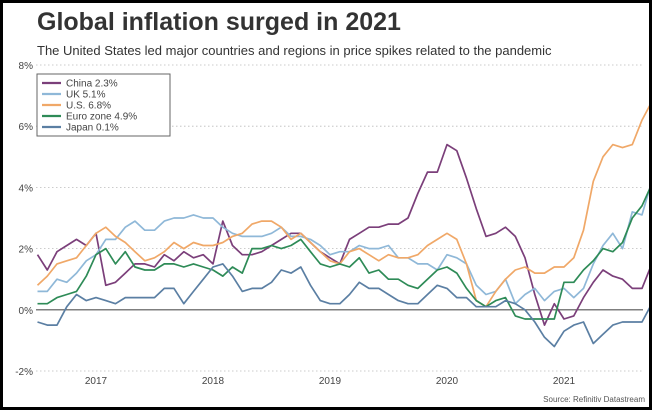 This screenshot has height=410, width=652. Describe the element at coordinates (24, 372) in the screenshot. I see `y-tick-label: -2%` at that location.